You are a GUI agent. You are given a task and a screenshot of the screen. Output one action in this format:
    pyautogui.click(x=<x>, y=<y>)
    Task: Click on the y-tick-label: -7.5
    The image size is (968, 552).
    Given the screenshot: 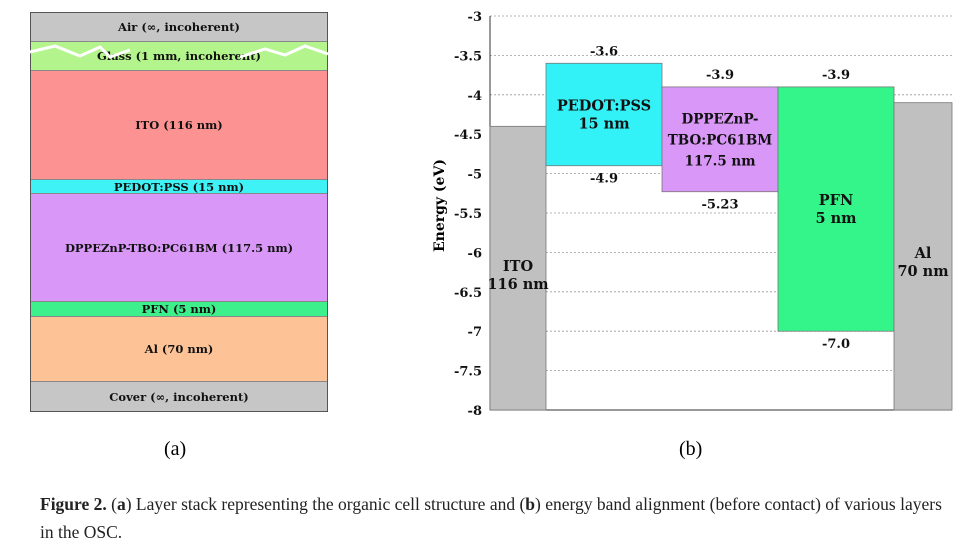 What is the action you would take?
    pyautogui.click(x=468, y=372)
    